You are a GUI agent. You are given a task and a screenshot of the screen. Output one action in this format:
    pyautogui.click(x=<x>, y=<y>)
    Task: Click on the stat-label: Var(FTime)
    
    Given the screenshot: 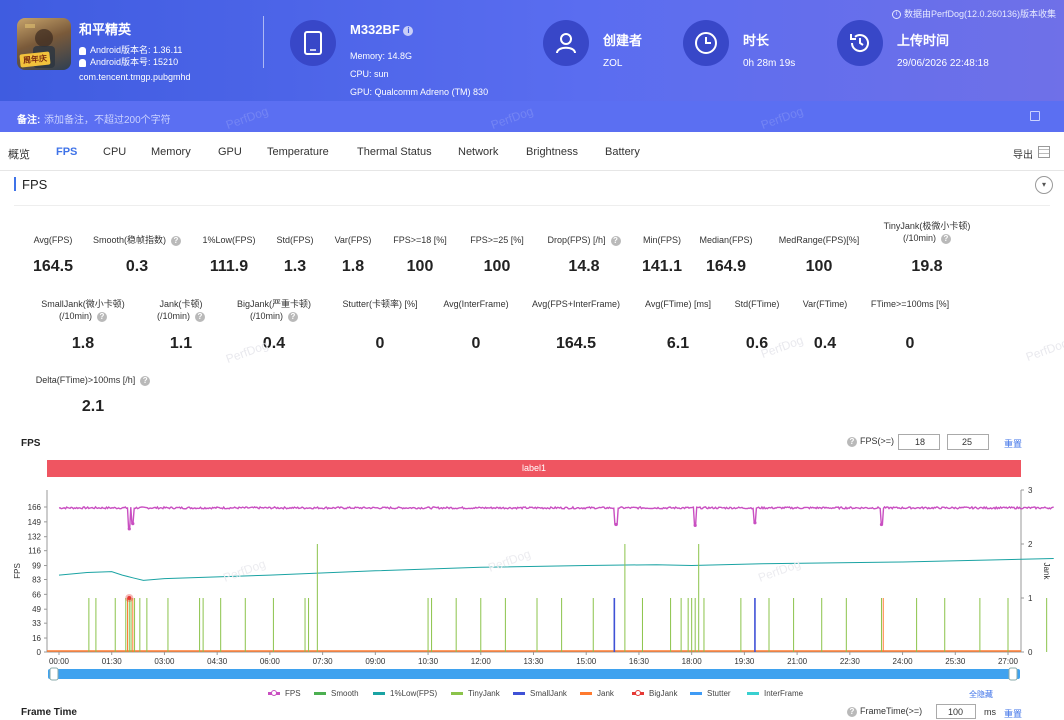 What is the action you would take?
    pyautogui.click(x=825, y=304)
    